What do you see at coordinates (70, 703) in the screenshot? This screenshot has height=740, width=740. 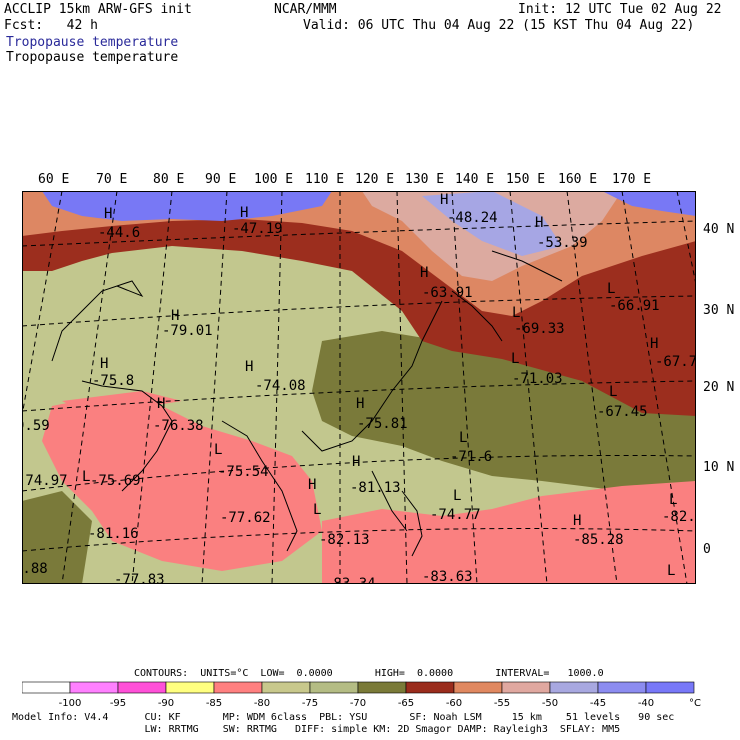 I see `colorbar-label: -100` at bounding box center [70, 703].